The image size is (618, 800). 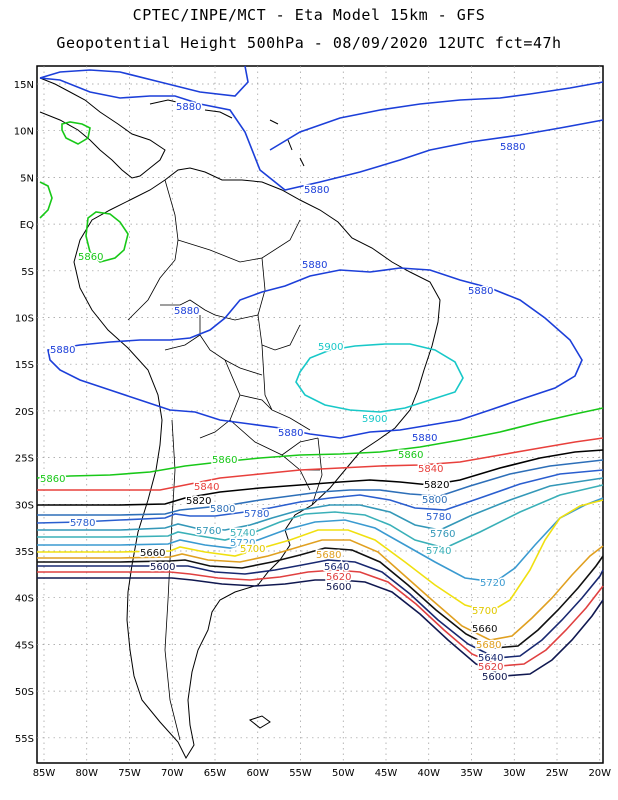 I want to click on lat-tick-label: 10N, so click(x=24, y=132).